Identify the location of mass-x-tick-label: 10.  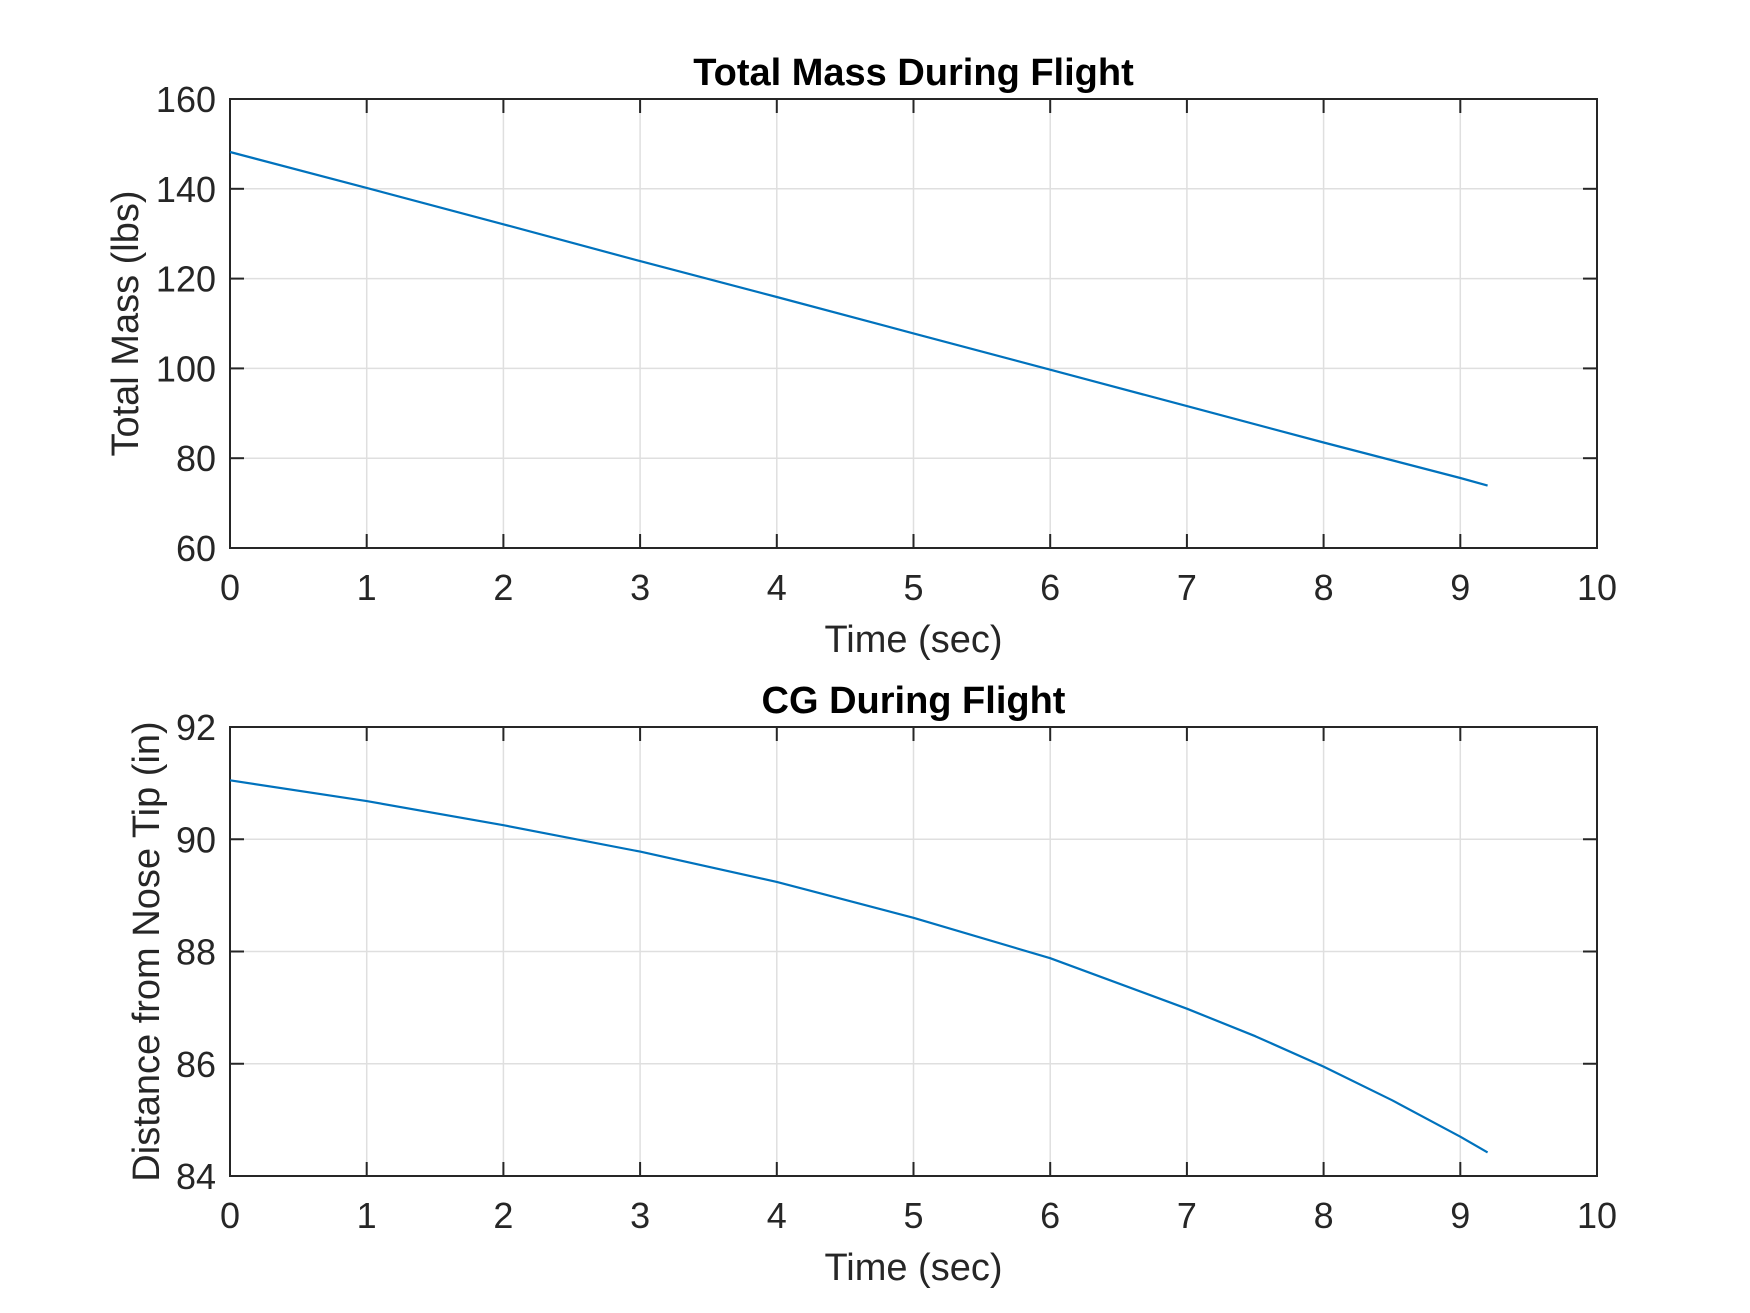
(1597, 587).